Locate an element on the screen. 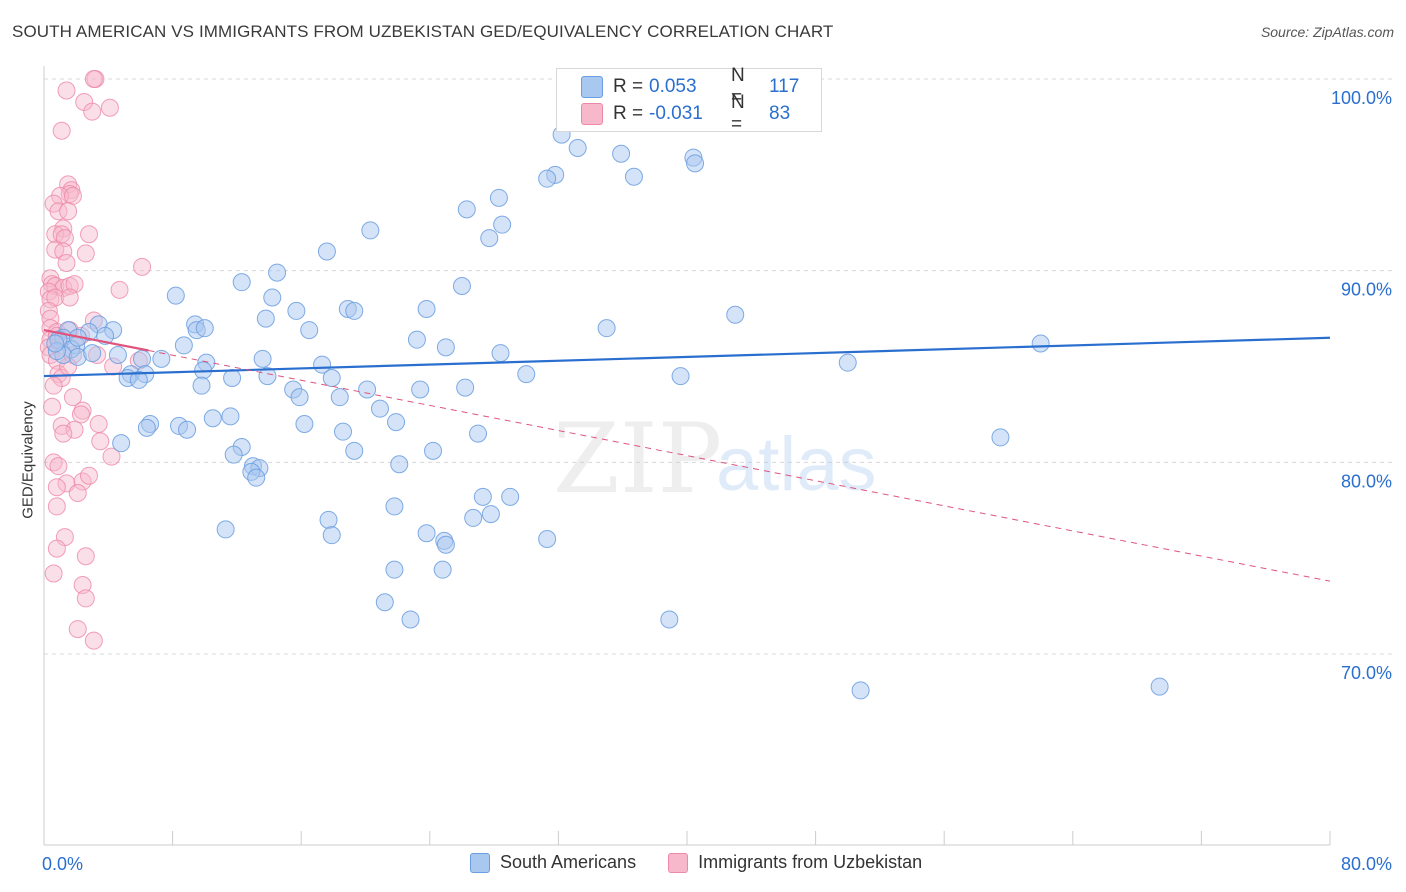 The image size is (1406, 892). legend-item-south-americans: South Americans is located at coordinates (553, 862).